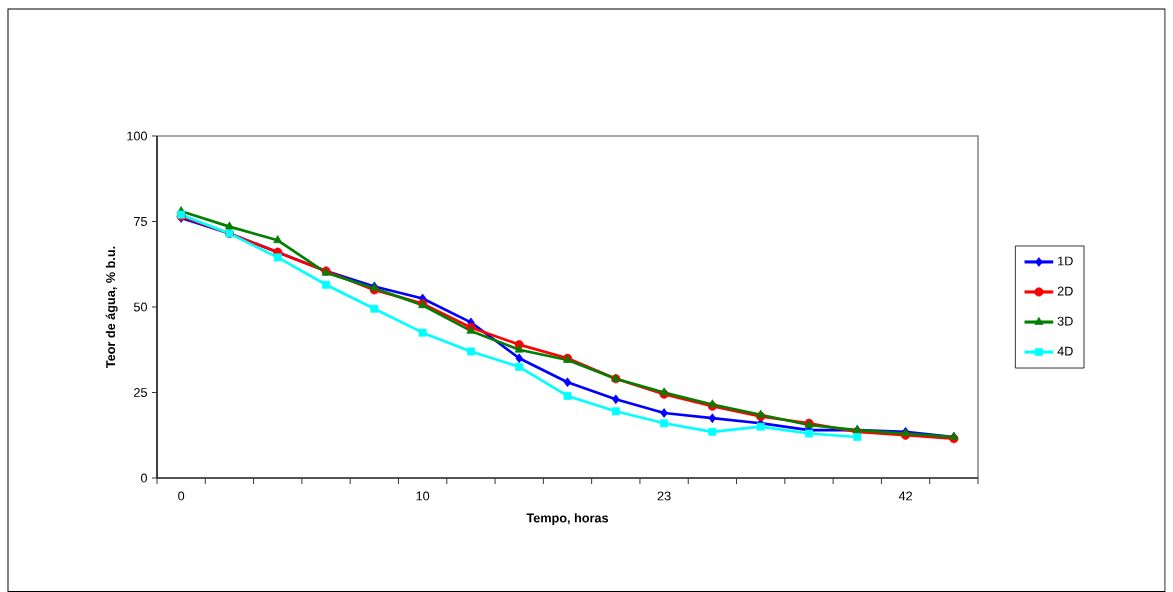 This screenshot has width=1173, height=592. I want to click on y-tick-label: 100, so click(137, 136).